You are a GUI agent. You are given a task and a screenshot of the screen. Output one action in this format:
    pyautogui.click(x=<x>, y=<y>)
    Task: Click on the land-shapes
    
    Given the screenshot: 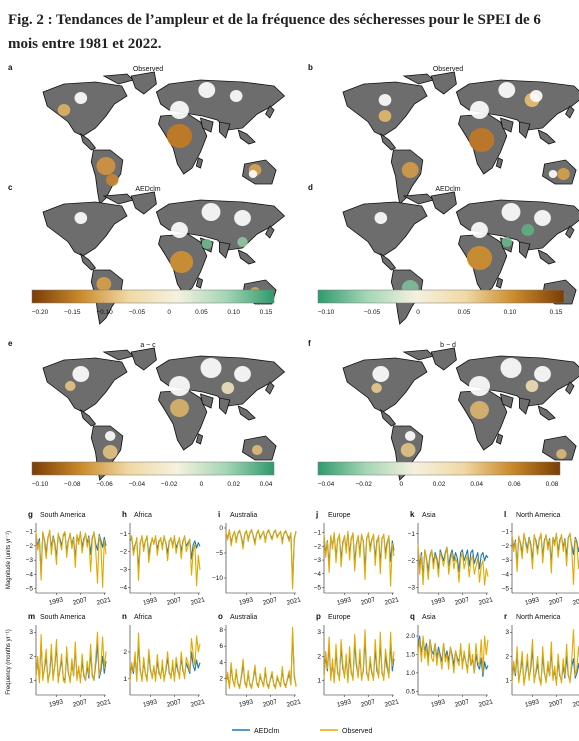 What is the action you would take?
    pyautogui.click(x=164, y=138)
    